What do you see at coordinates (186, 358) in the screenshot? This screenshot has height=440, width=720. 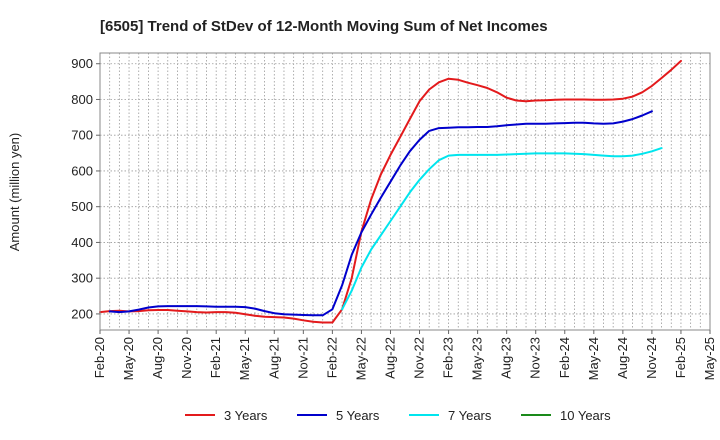 I see `x-tick-label: Nov-20` at bounding box center [186, 358].